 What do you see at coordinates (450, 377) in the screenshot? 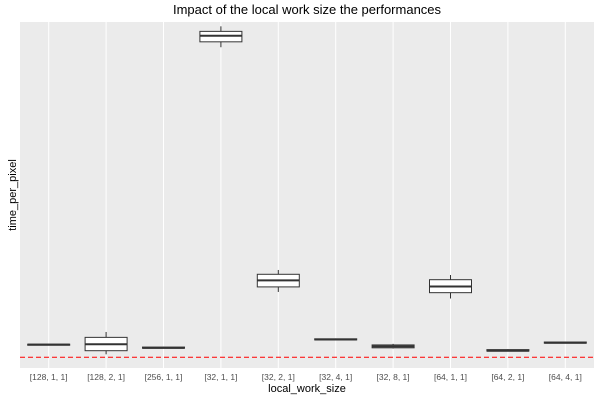
I see `x-tick-label: [64, 1, 1]` at bounding box center [450, 377].